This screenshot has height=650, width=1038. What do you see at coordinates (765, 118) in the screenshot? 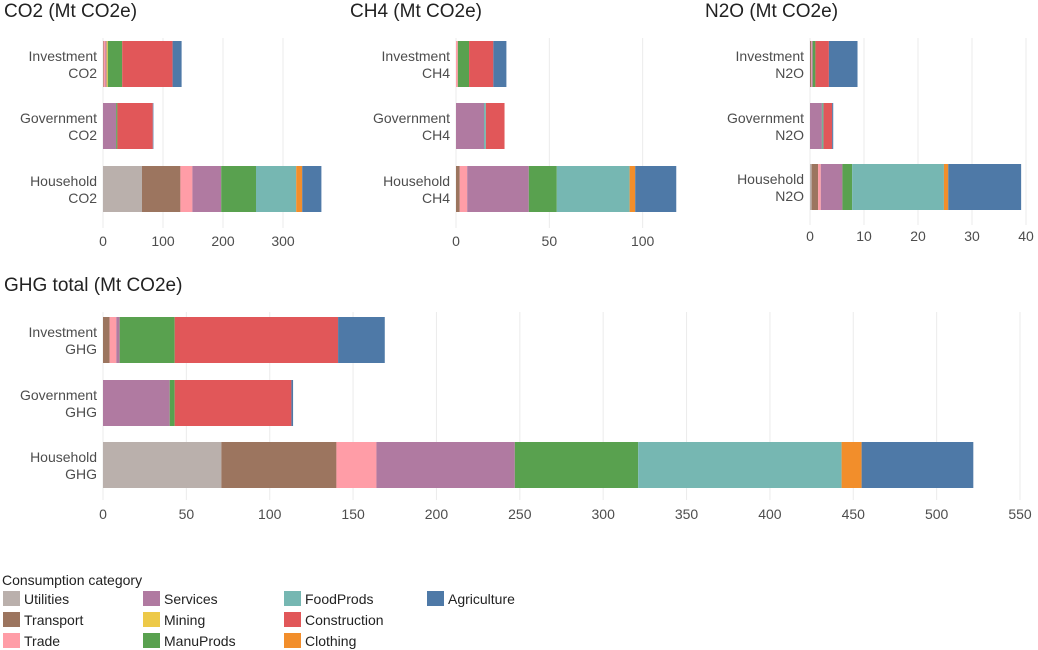
I see `n2o-category-label-line1: Government` at bounding box center [765, 118].